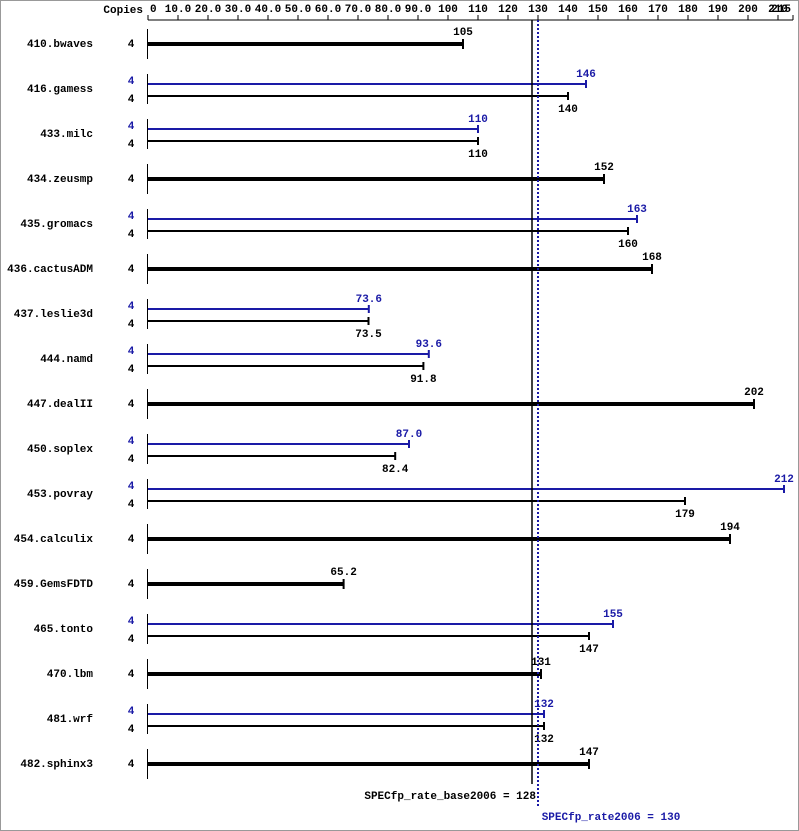 This screenshot has height=831, width=799. I want to click on x-tick-label: 110, so click(478, 10).